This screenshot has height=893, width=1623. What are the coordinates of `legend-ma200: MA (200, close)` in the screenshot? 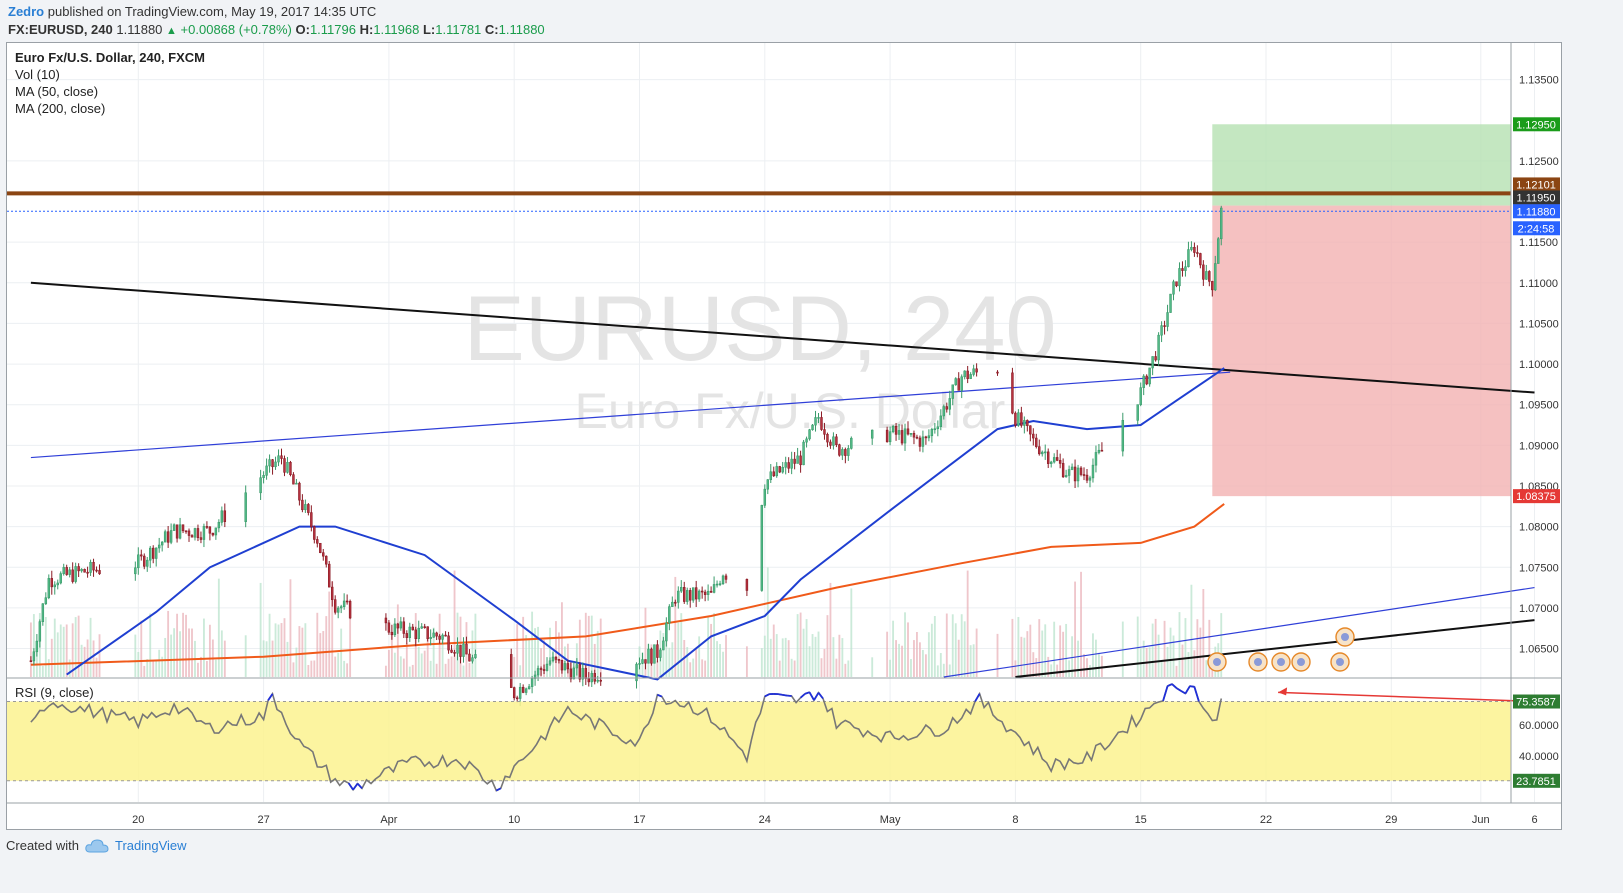 It's located at (60, 108).